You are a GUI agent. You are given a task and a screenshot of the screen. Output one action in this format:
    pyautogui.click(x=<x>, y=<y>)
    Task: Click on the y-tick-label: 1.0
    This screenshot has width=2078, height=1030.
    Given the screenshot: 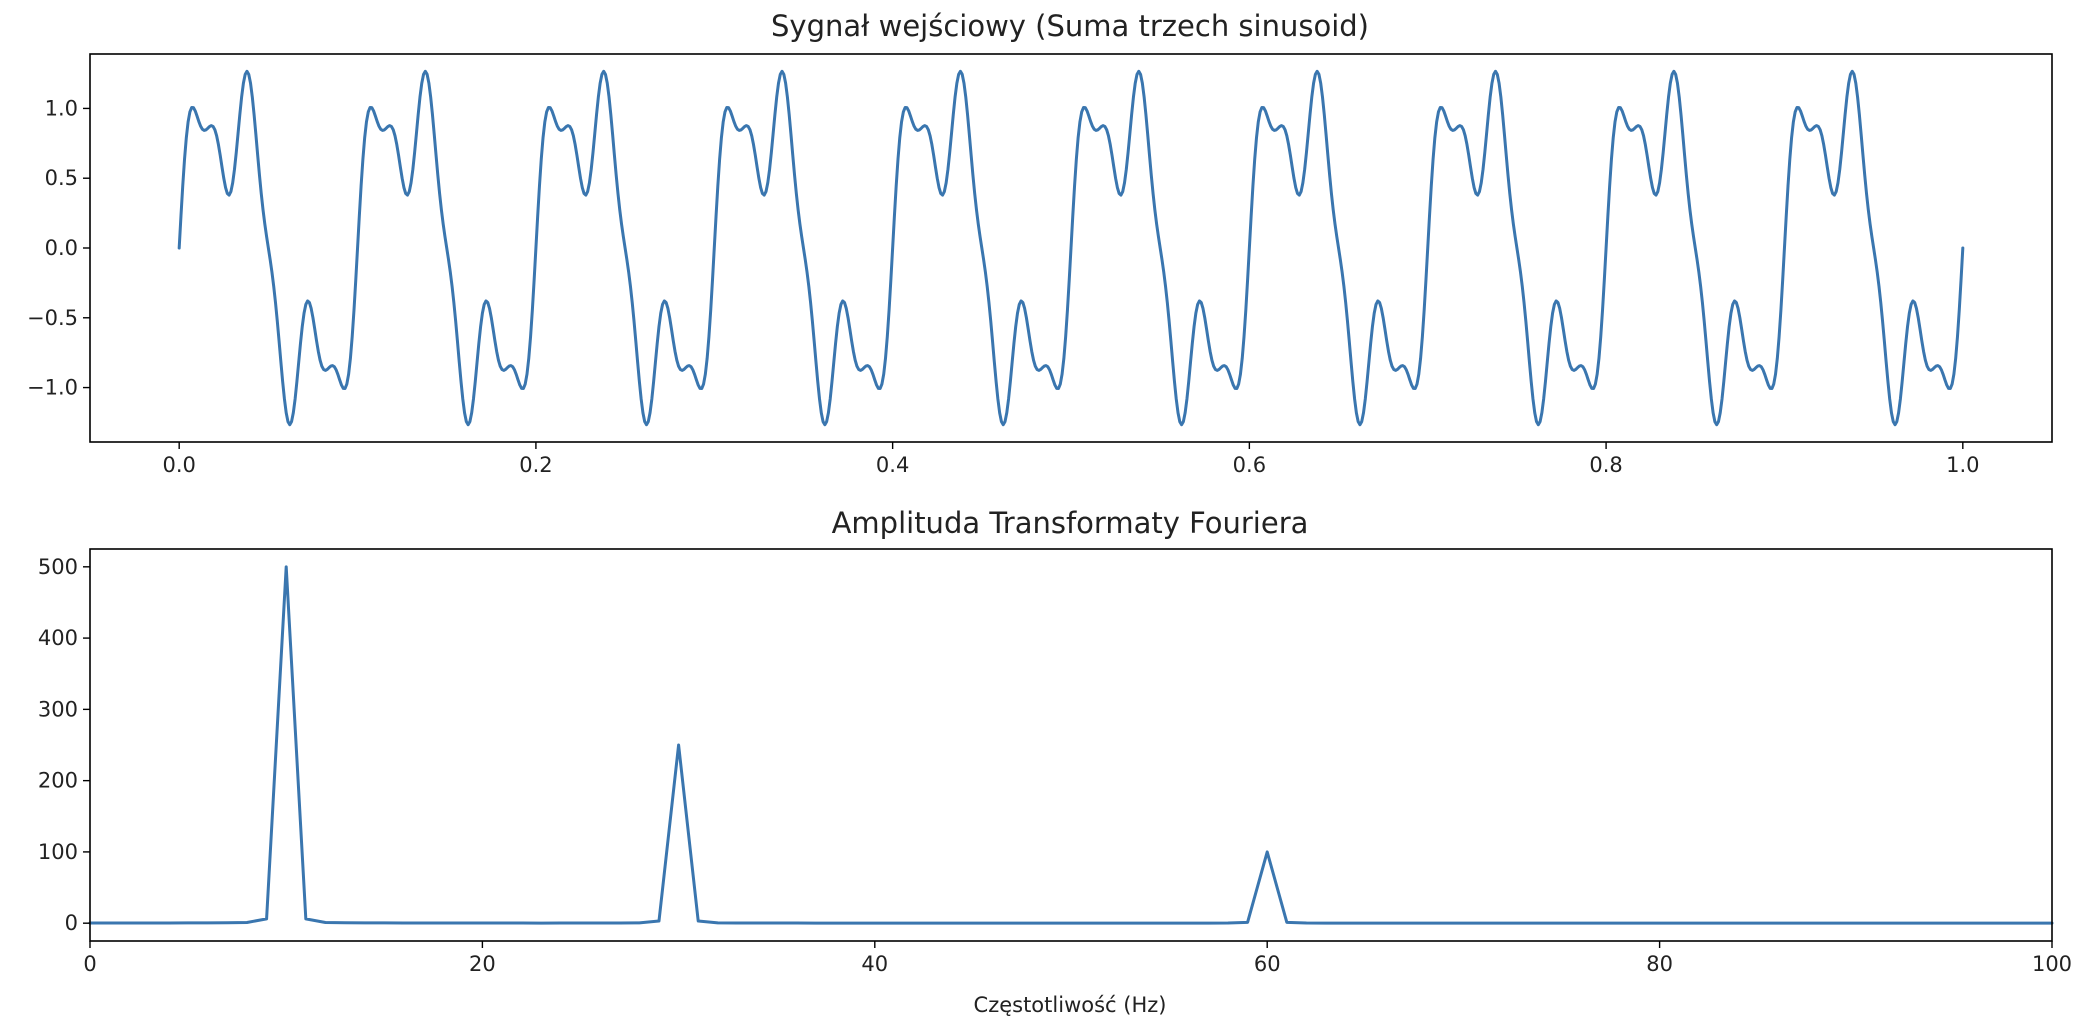 What is the action you would take?
    pyautogui.click(x=61, y=108)
    